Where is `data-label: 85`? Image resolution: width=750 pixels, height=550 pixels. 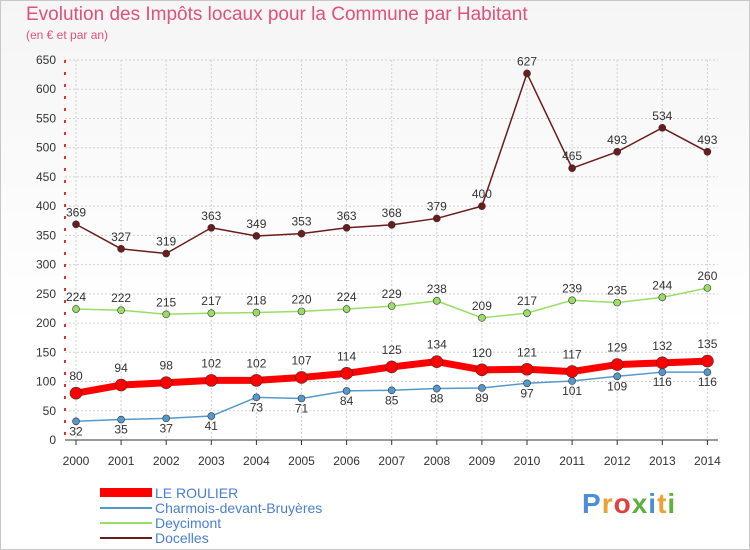
data-label: 85 is located at coordinates (392, 400).